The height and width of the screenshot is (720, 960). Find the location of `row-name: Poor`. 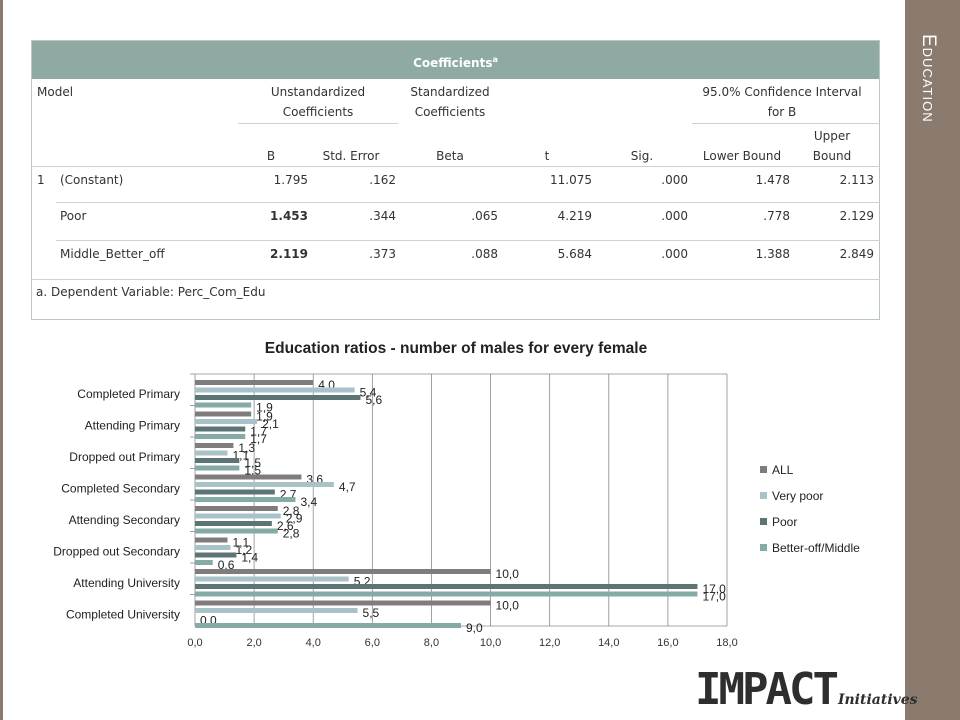

row-name: Poor is located at coordinates (73, 216).